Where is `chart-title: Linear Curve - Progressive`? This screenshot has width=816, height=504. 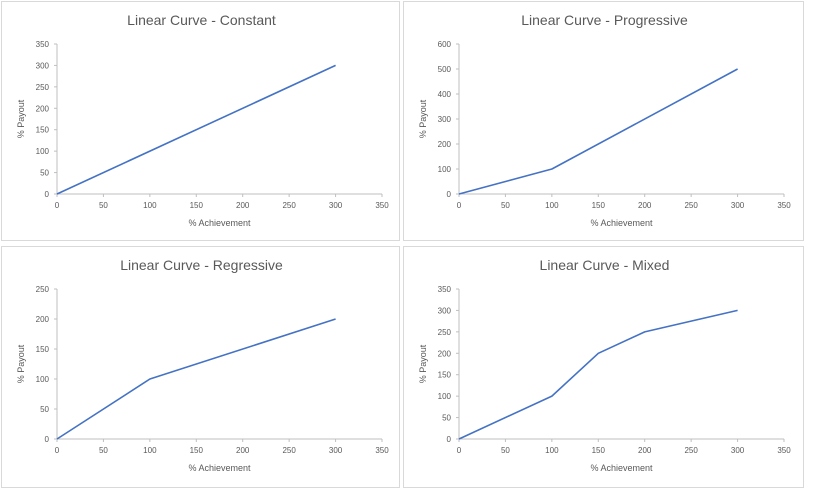 chart-title: Linear Curve - Progressive is located at coordinates (604, 20).